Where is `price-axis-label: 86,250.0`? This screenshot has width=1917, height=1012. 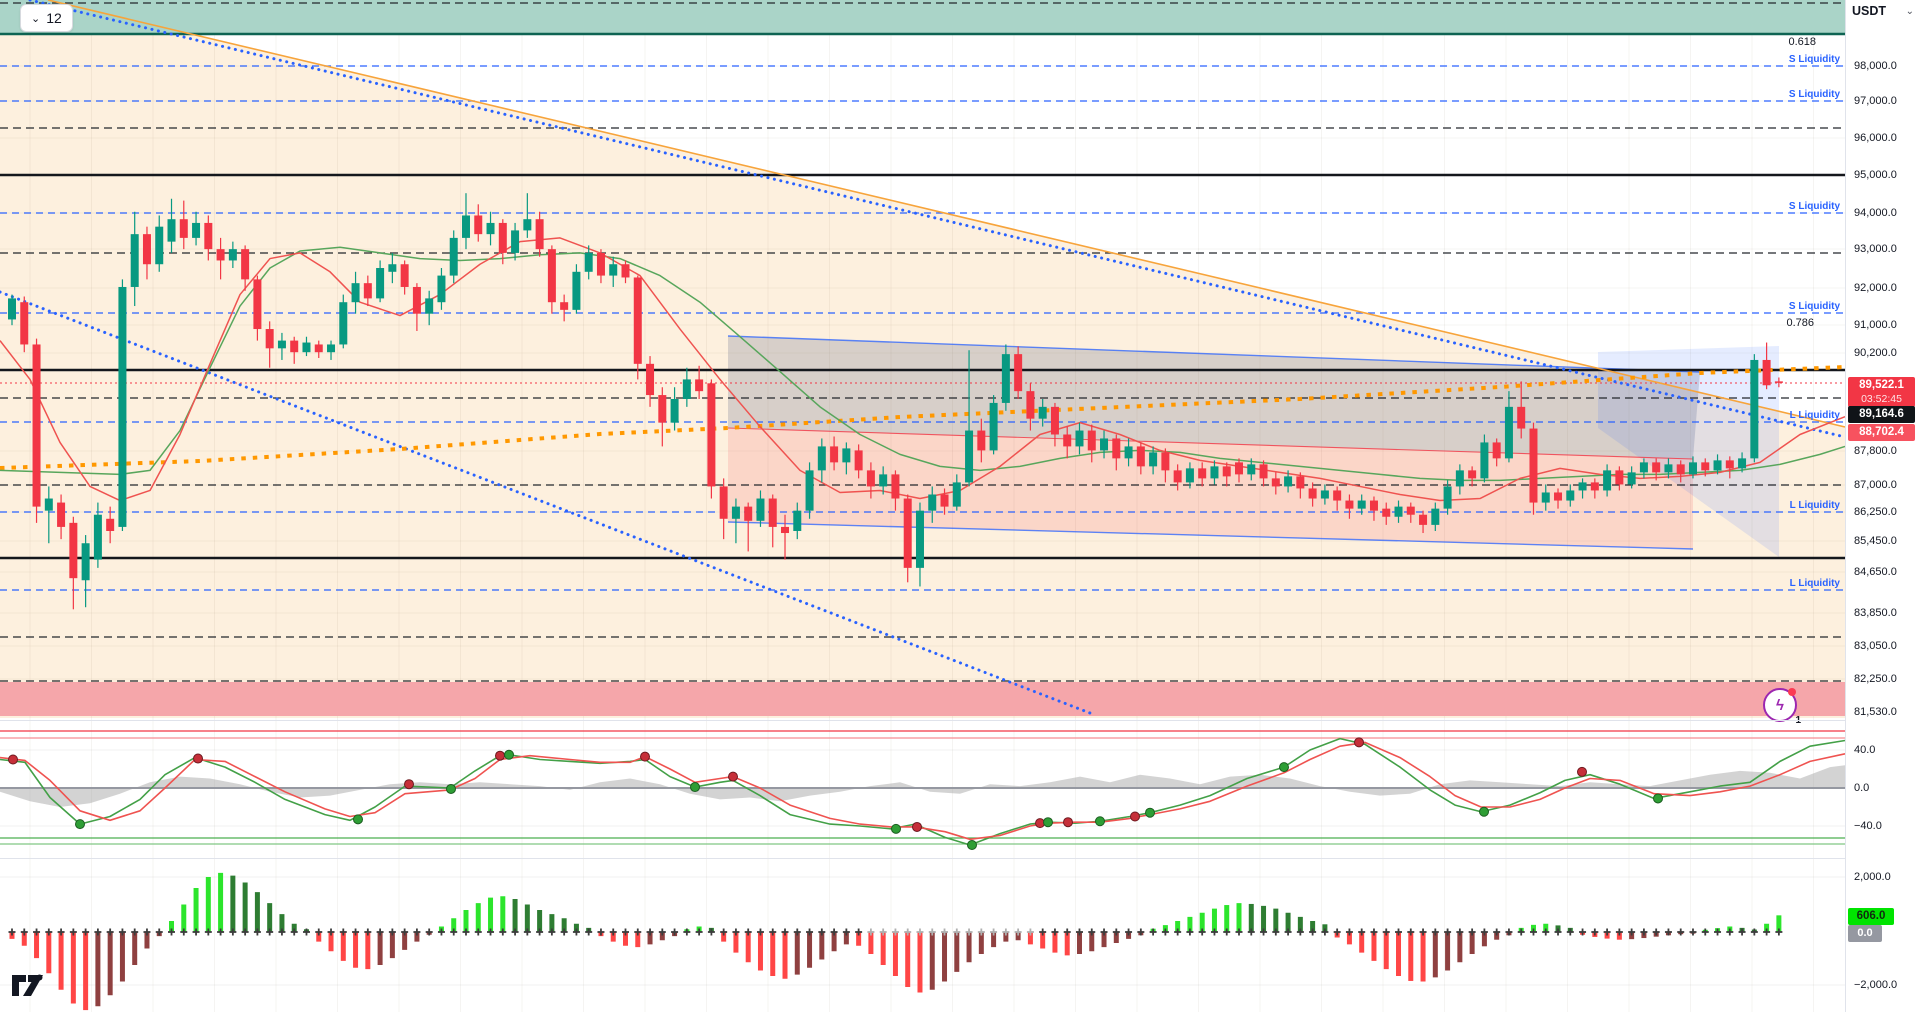 price-axis-label: 86,250.0 is located at coordinates (1875, 512).